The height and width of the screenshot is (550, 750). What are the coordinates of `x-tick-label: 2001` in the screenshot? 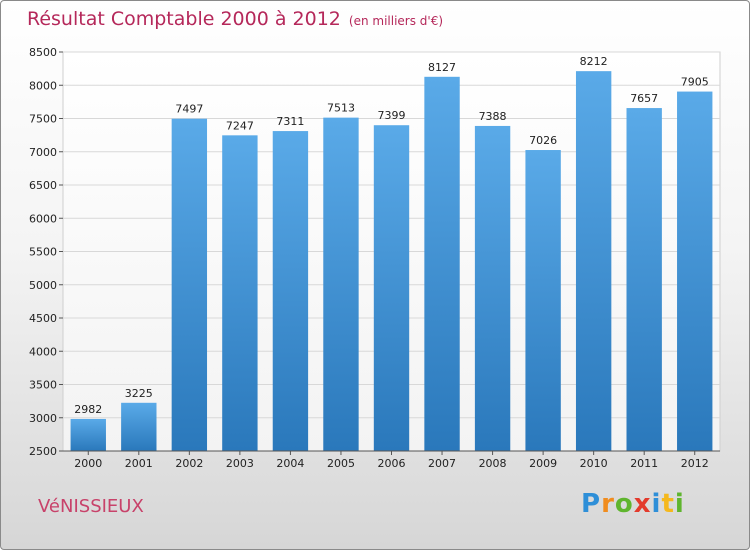 It's located at (139, 463).